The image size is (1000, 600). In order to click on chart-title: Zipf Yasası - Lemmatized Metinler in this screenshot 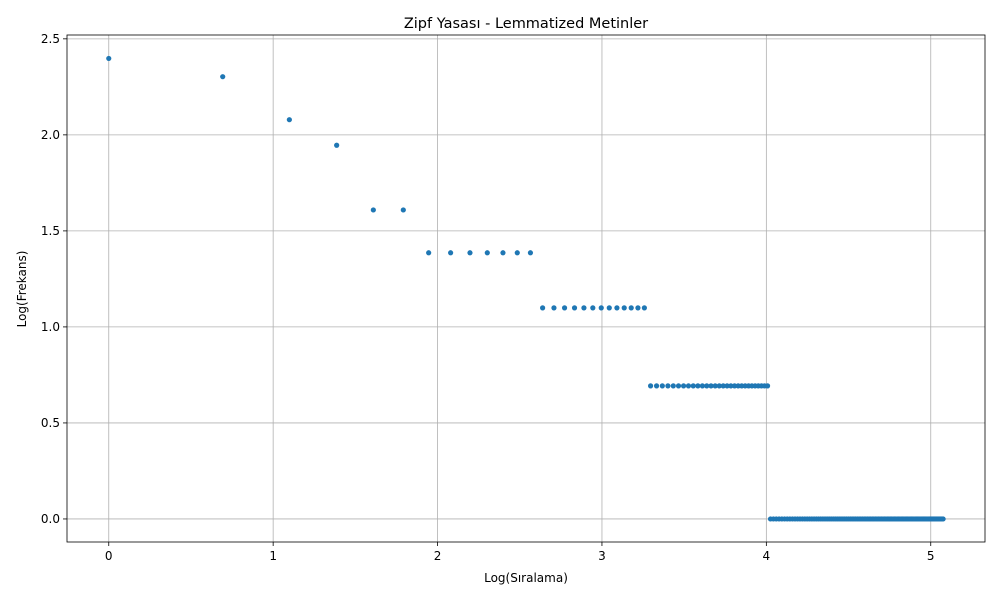, I will do `click(526, 24)`.